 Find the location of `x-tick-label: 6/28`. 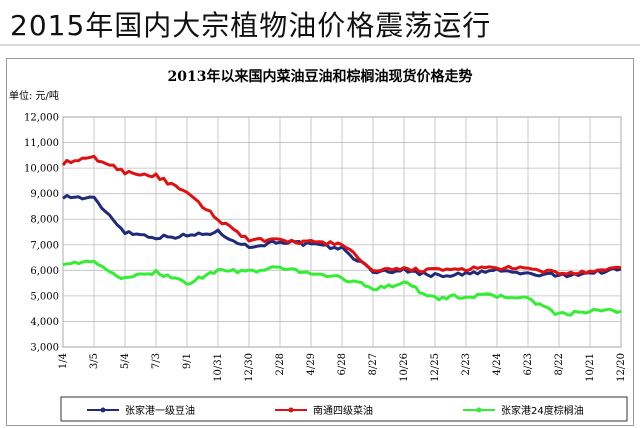

x-tick-label: 6/28 is located at coordinates (342, 364).